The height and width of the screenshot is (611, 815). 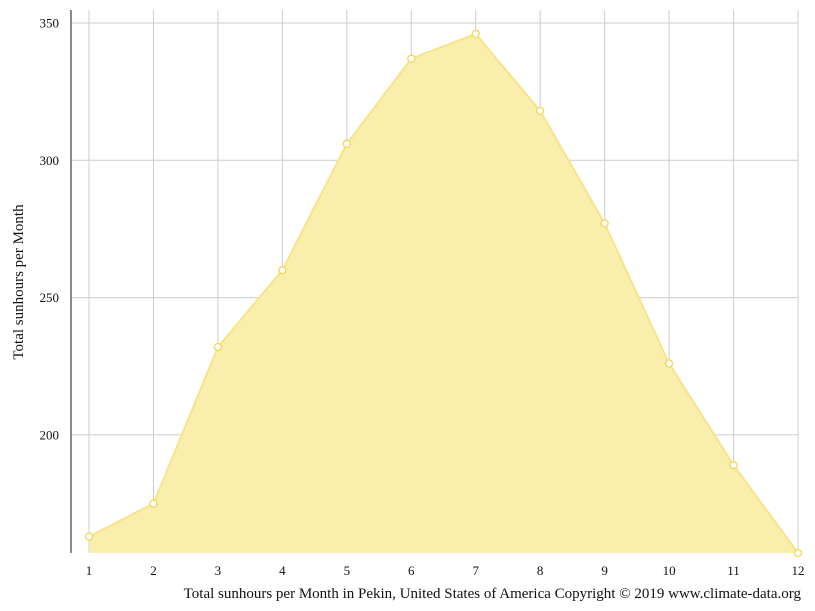 What do you see at coordinates (475, 570) in the screenshot?
I see `x-tick-label: 7` at bounding box center [475, 570].